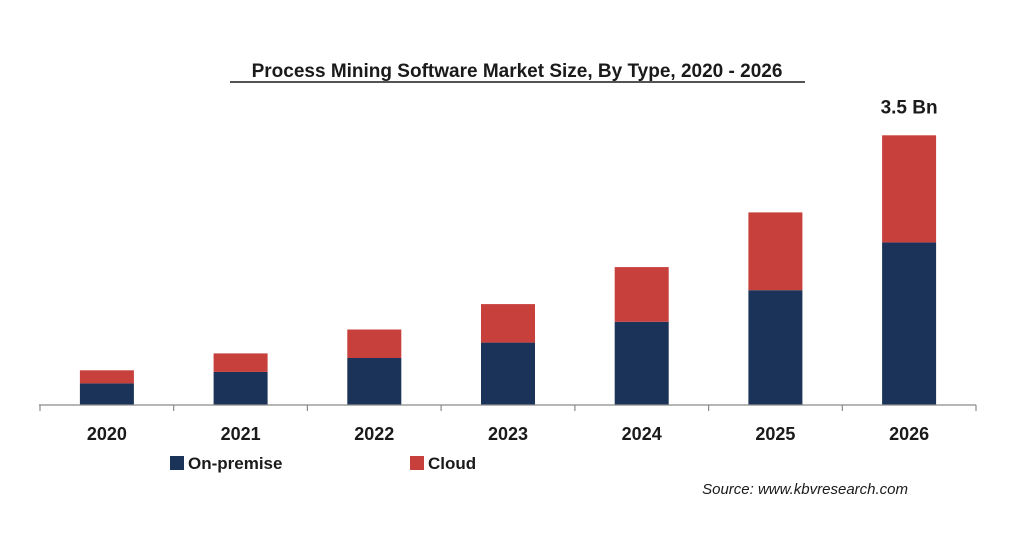 The height and width of the screenshot is (560, 1024). Describe the element at coordinates (107, 434) in the screenshot. I see `x-tick-label-2020: 2020` at that location.